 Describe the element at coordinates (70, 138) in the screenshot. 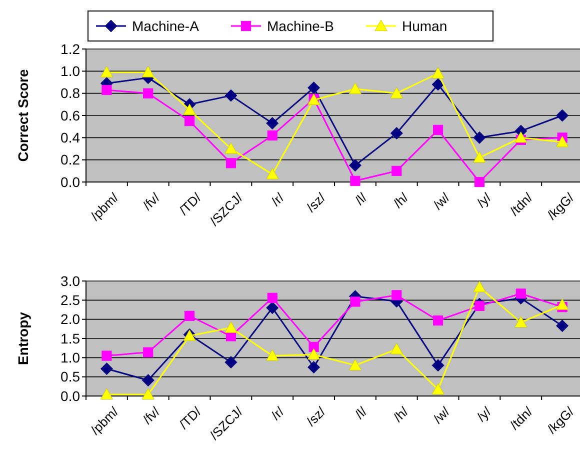

I see `y-tick-label: 0.4` at that location.